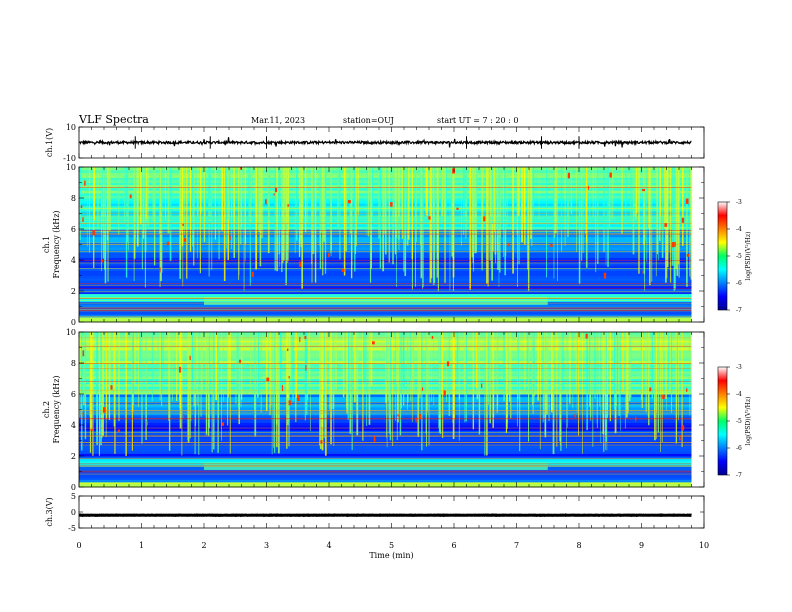 Image resolution: width=792 pixels, height=612 pixels. I want to click on y-tick-label: 2, so click(73, 456).